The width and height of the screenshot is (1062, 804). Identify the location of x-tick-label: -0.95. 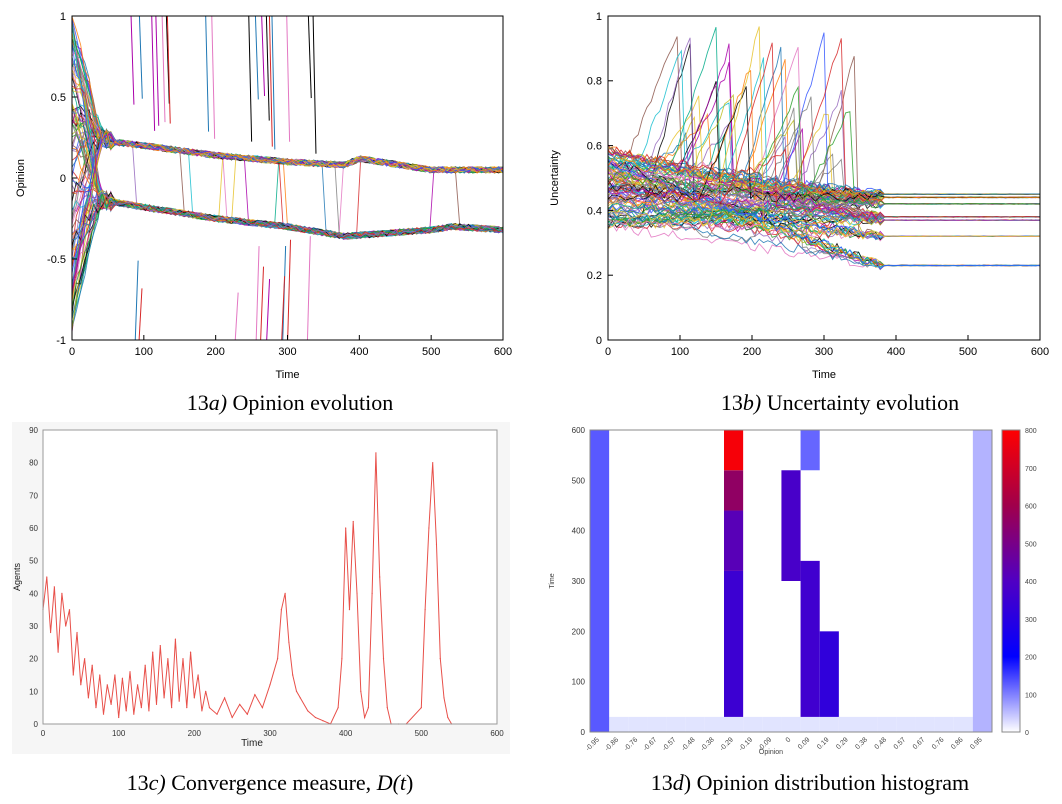
(593, 744).